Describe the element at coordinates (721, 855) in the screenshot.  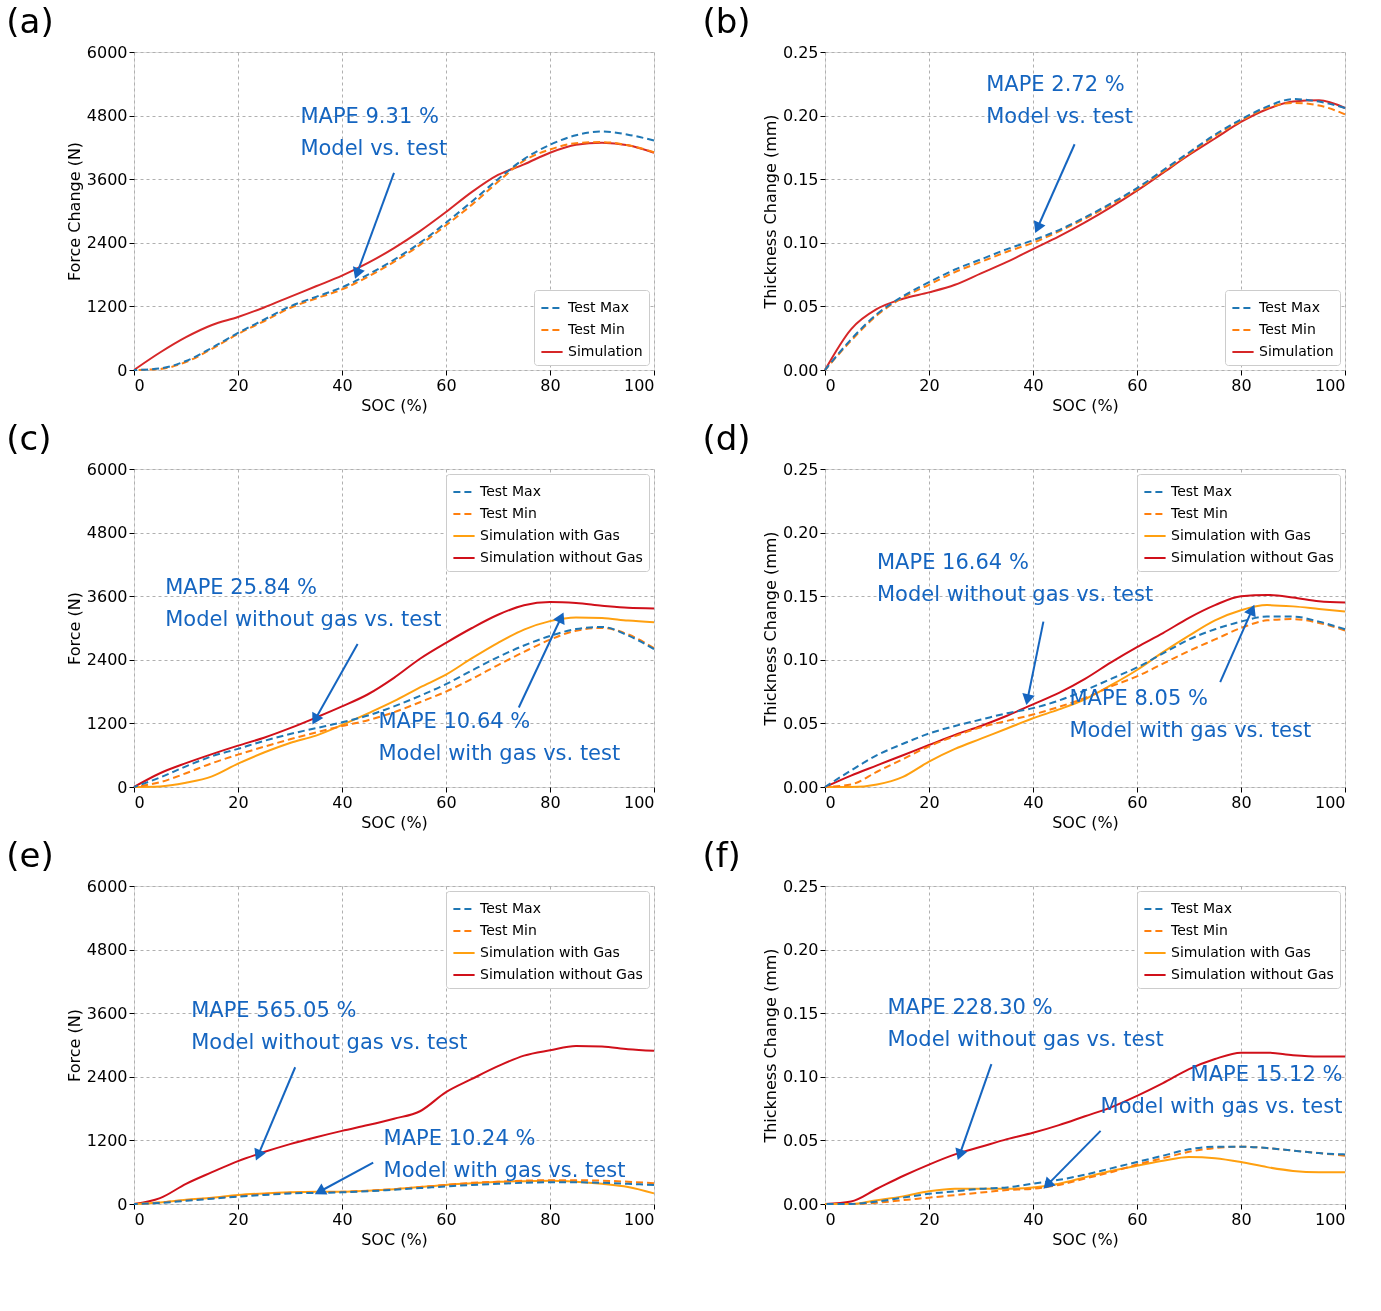
I see `chart-title: (f)` at that location.